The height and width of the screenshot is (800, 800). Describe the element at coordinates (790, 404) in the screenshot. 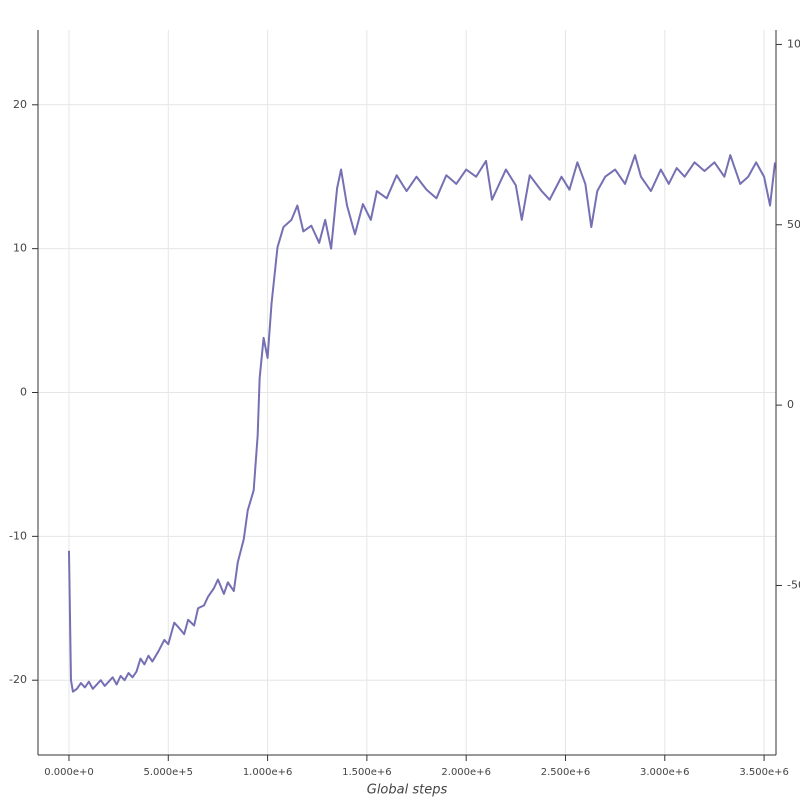

I see `y2-tick-label: 0` at that location.